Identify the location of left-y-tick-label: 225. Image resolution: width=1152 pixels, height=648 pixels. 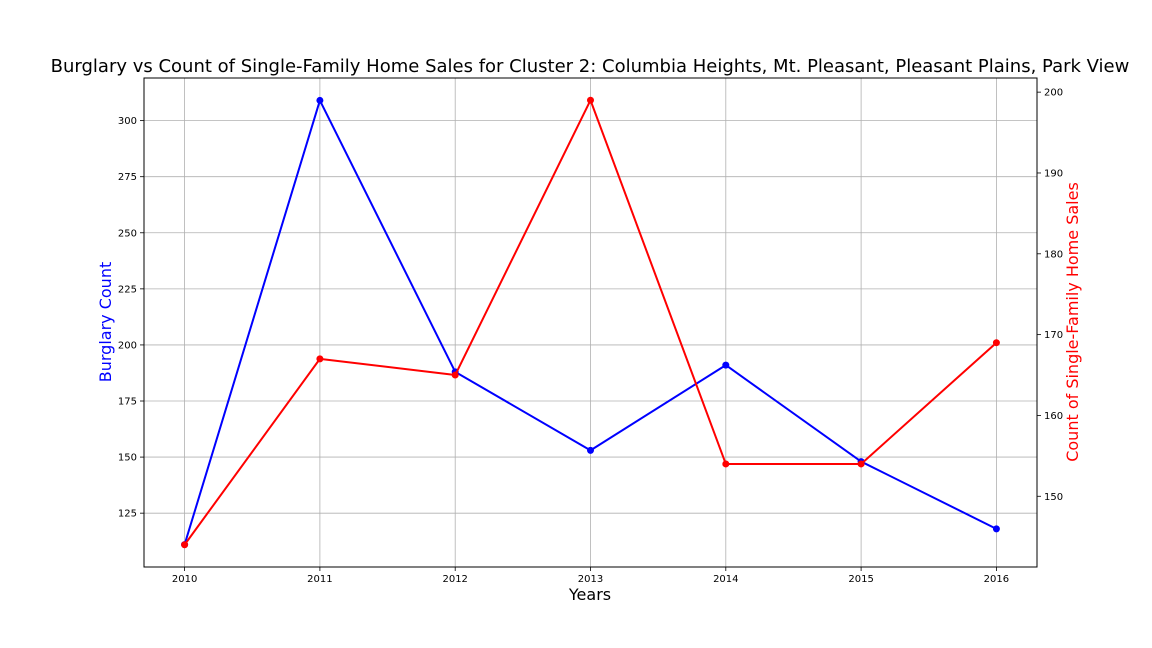
(127, 289).